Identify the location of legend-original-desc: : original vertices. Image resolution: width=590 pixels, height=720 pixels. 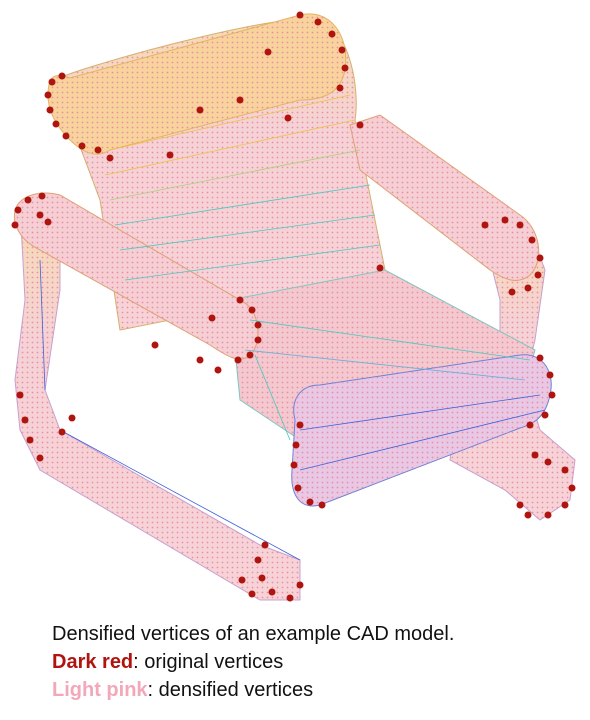
(208, 662).